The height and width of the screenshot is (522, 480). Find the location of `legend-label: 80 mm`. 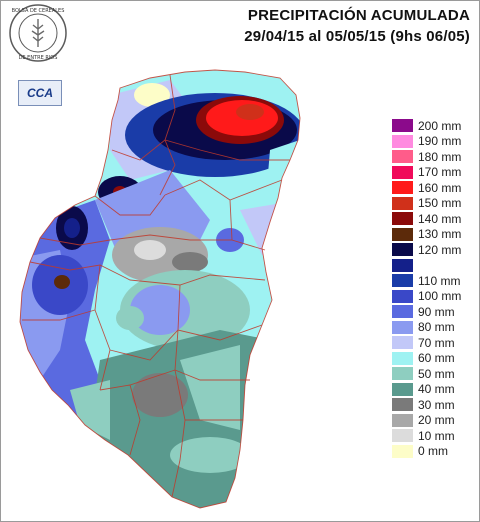

legend-label: 80 mm is located at coordinates (436, 327).